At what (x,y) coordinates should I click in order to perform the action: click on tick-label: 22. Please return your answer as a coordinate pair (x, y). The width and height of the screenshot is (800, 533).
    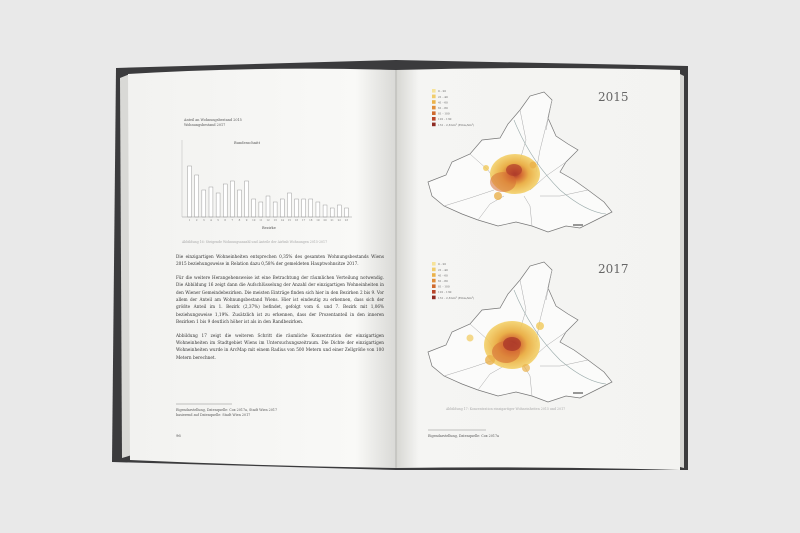
    Looking at the image, I should click on (340, 220).